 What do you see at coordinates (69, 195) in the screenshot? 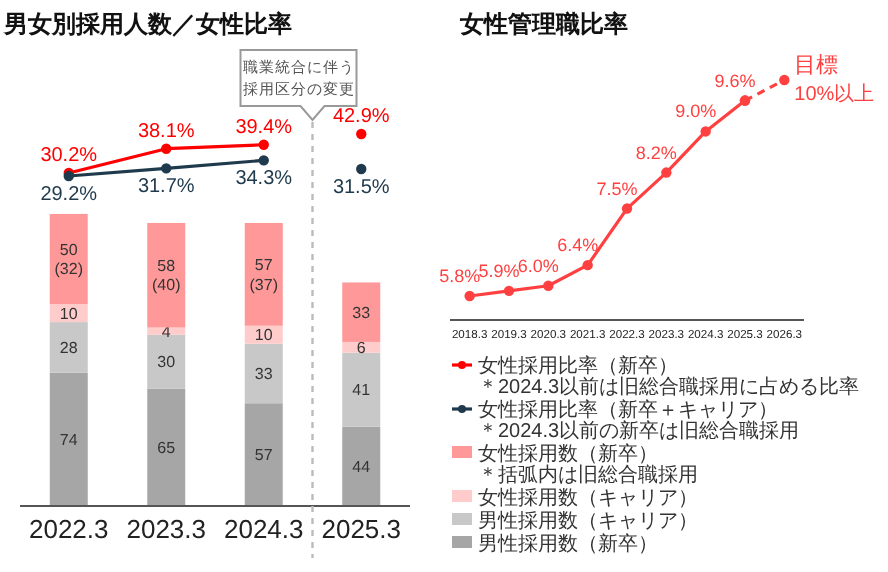
I see `data-label: 29.2%` at bounding box center [69, 195].